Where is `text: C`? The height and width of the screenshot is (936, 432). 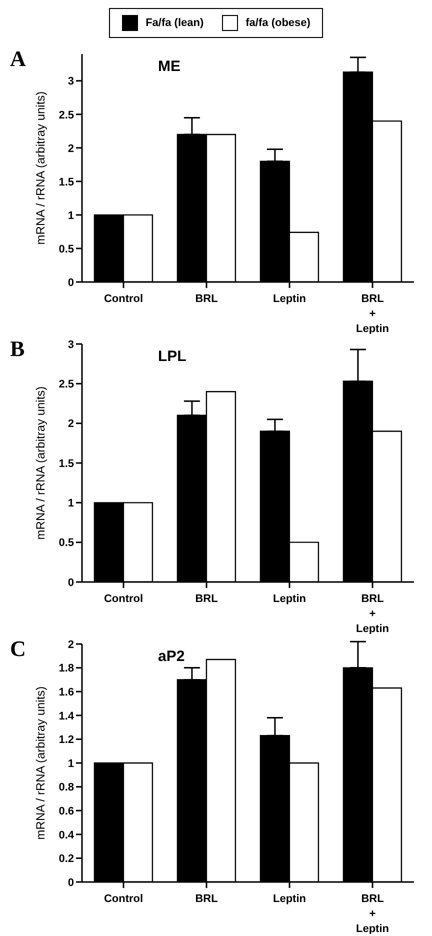
text: C is located at coordinates (18, 649).